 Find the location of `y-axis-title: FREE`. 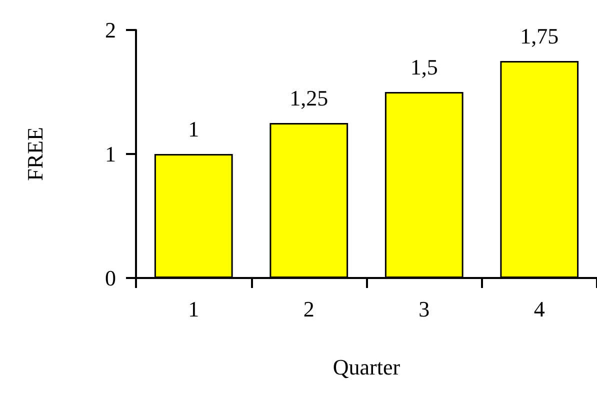

y-axis-title: FREE is located at coordinates (35, 154).